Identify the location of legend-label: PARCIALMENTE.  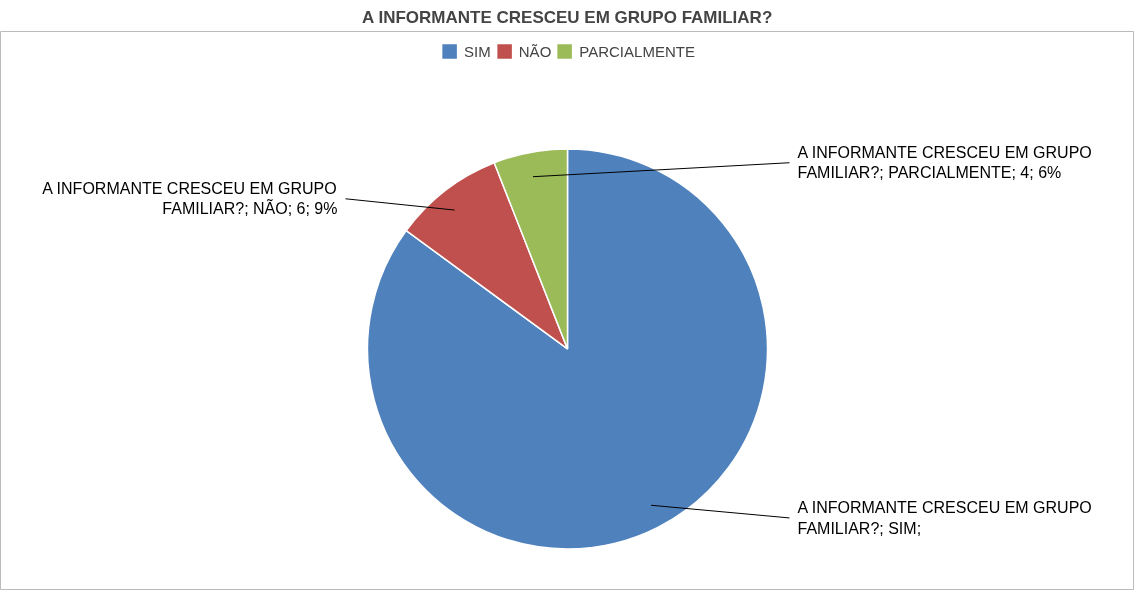
(637, 51).